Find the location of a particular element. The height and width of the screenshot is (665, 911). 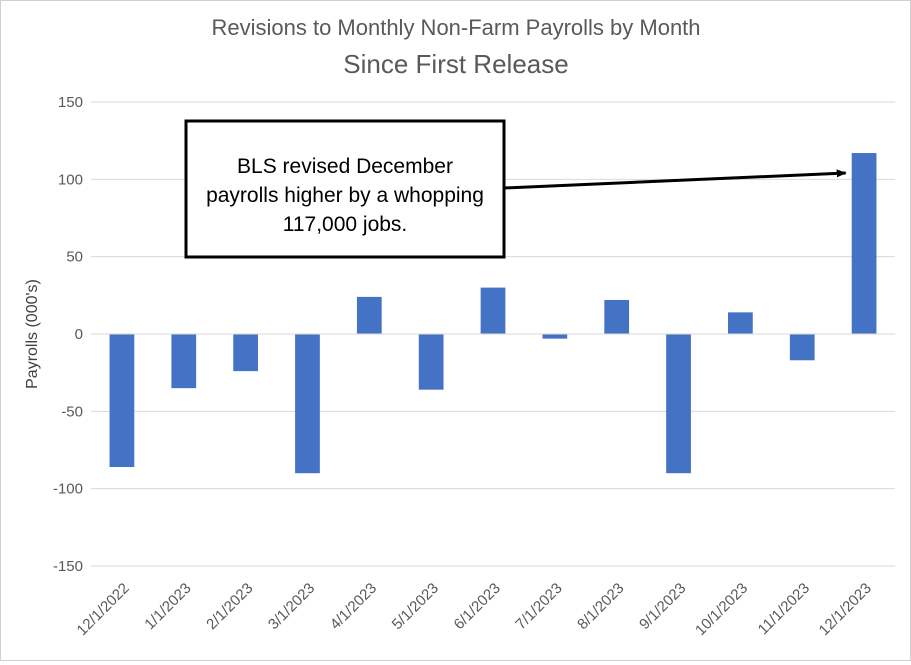

annotation-box is located at coordinates (345, 189).